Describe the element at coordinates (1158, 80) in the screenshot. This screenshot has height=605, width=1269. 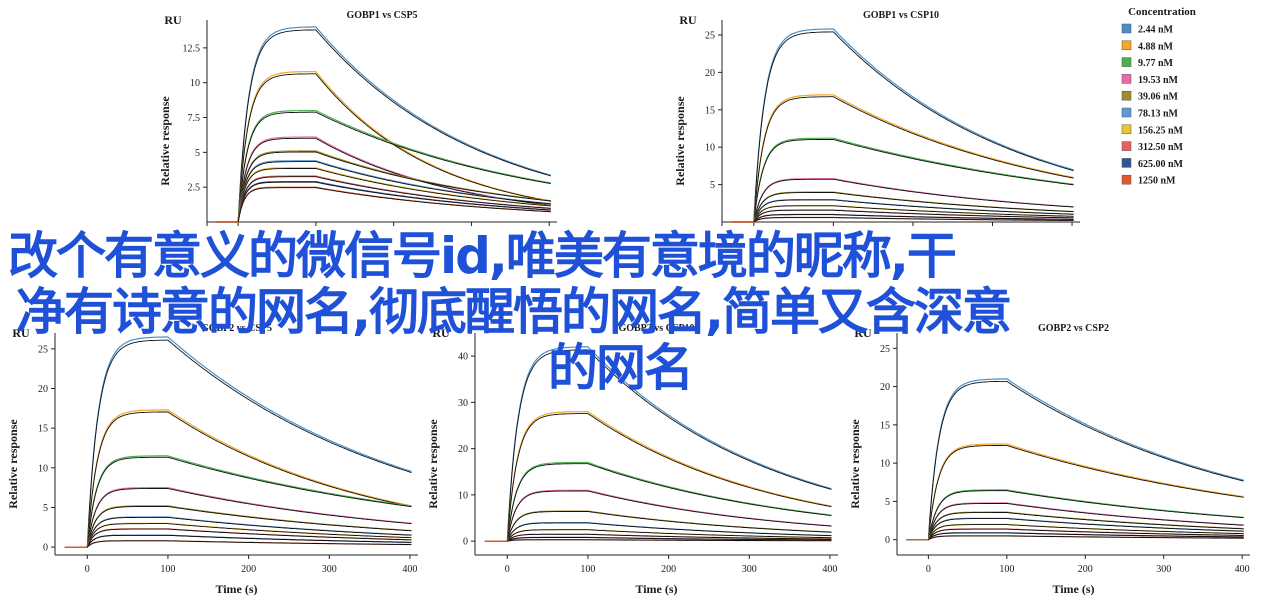
I see `legend-entry-4: 19.53 nM` at that location.